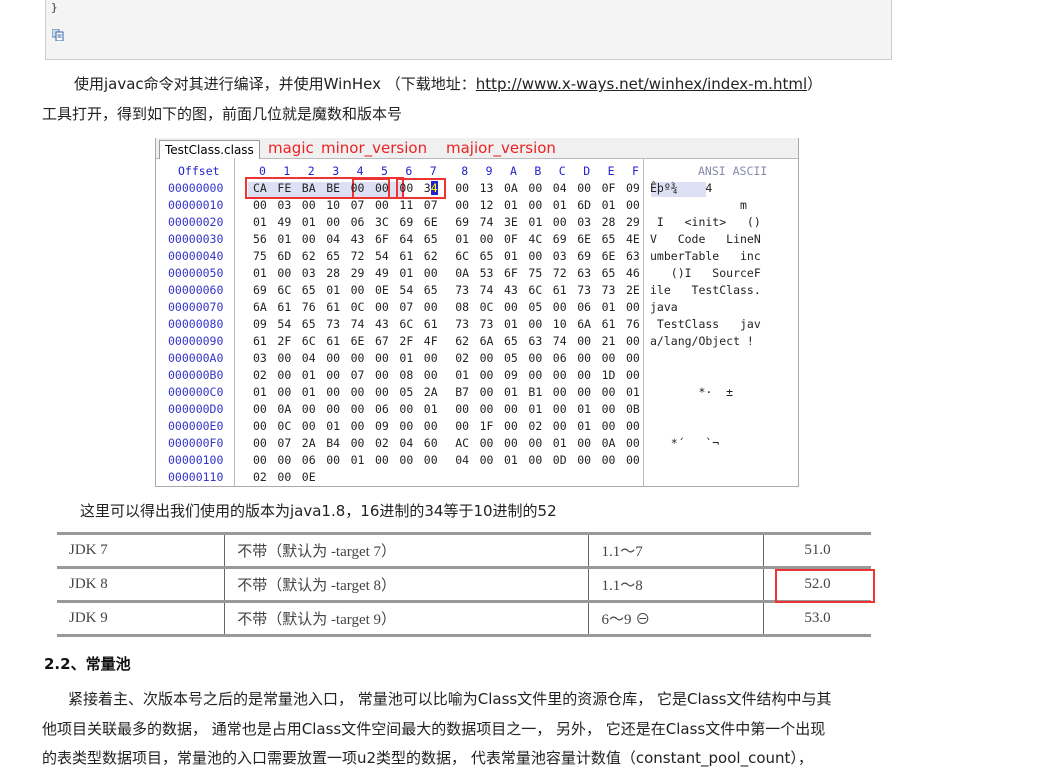 The image size is (1037, 768). I want to click on hex-byte: 4C, so click(535, 239).